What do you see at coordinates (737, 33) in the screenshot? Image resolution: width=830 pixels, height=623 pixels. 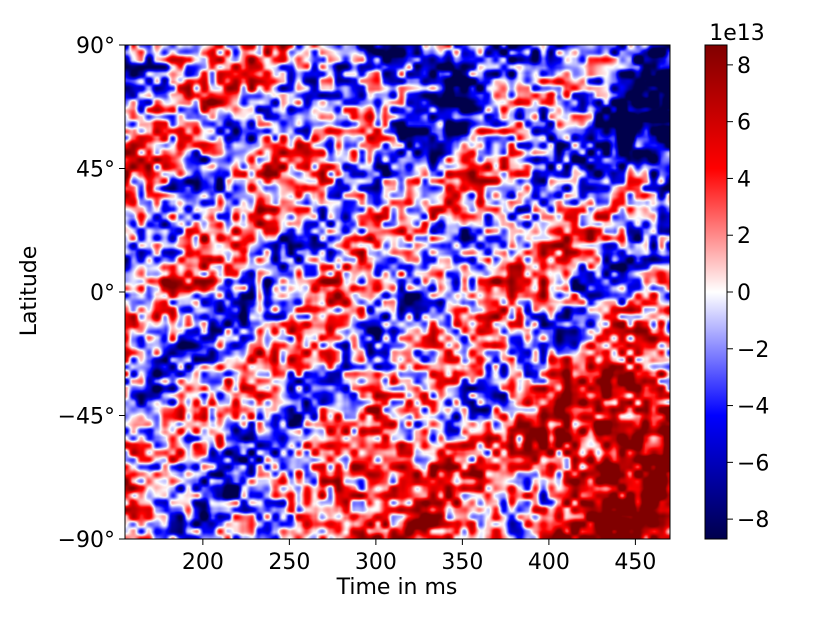 I see `colorbar-offset-label: 1e13` at bounding box center [737, 33].